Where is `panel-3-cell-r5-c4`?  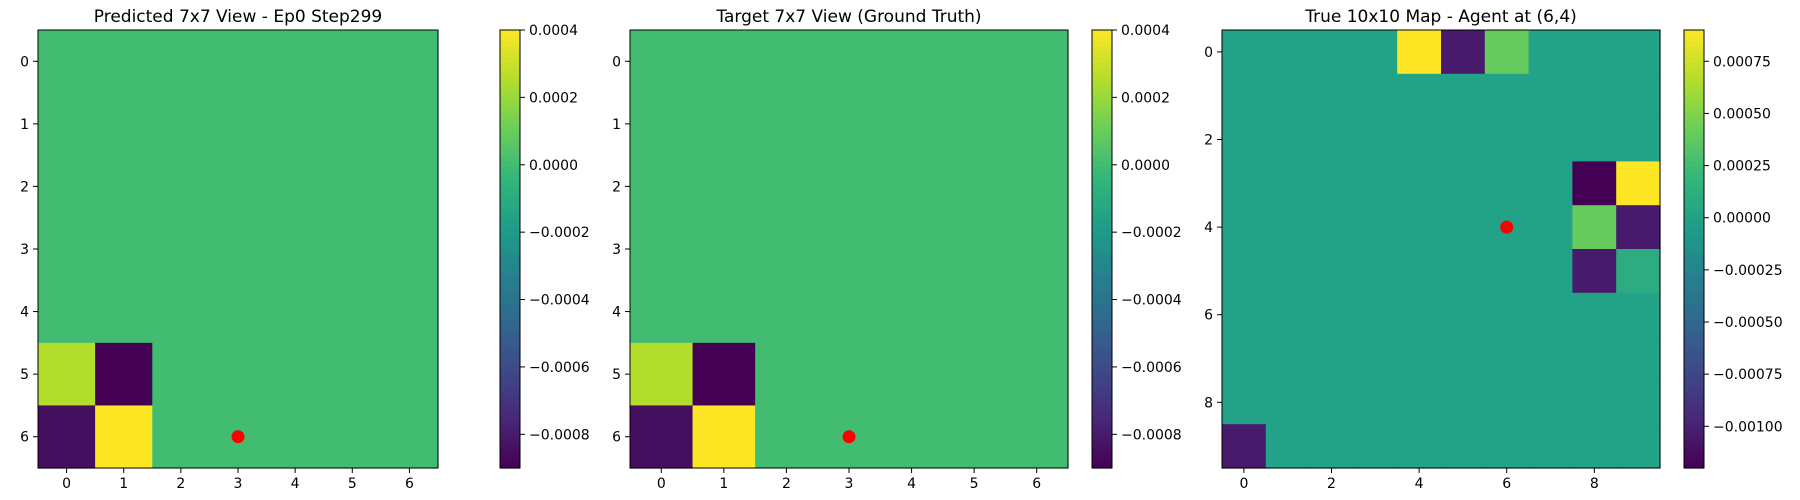
panel-3-cell-r5-c4 is located at coordinates (1419, 271).